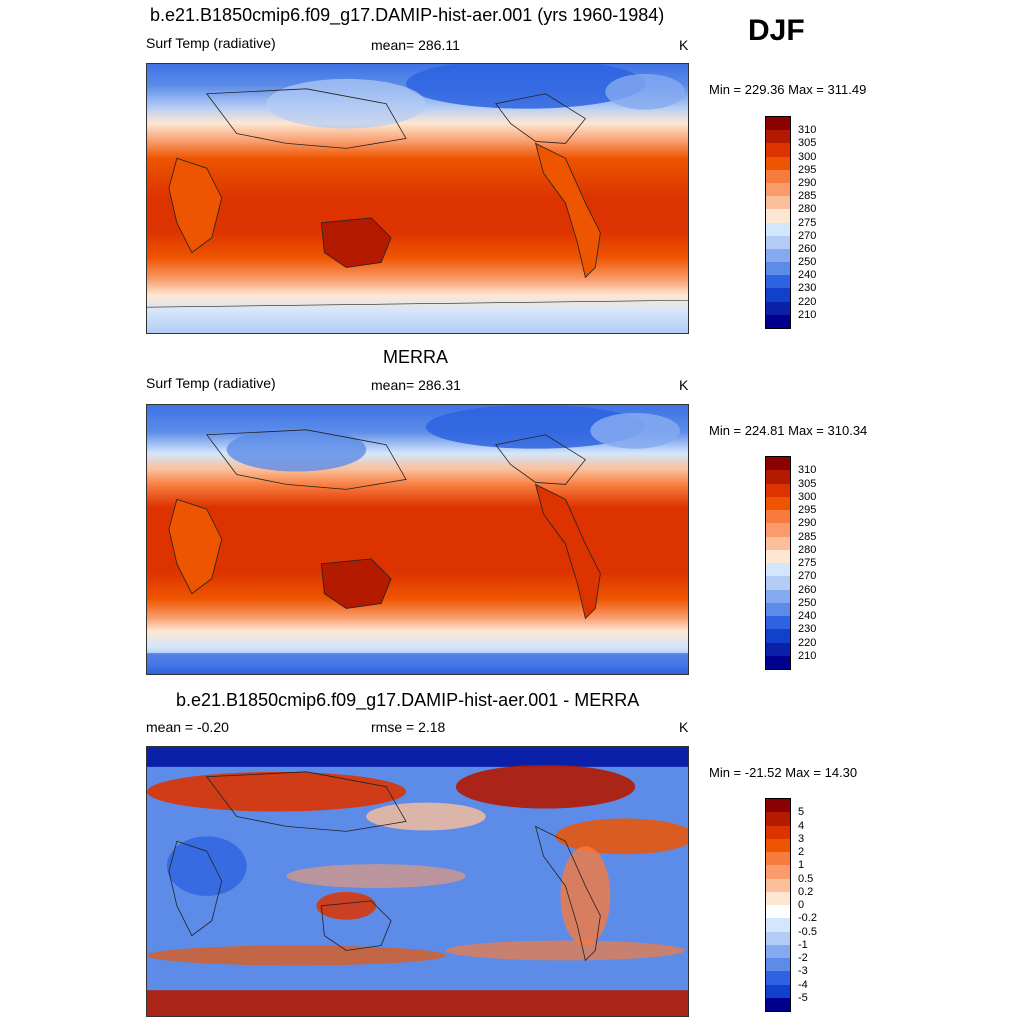 The image size is (1024, 1024). I want to click on colorbar-tick-label: 310, so click(807, 470).